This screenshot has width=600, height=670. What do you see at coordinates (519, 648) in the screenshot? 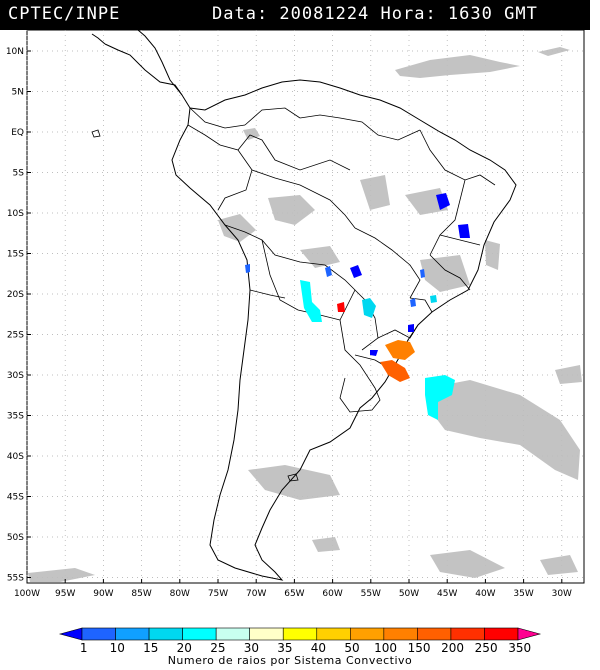
I see `colorbar-label: 350` at bounding box center [519, 648].